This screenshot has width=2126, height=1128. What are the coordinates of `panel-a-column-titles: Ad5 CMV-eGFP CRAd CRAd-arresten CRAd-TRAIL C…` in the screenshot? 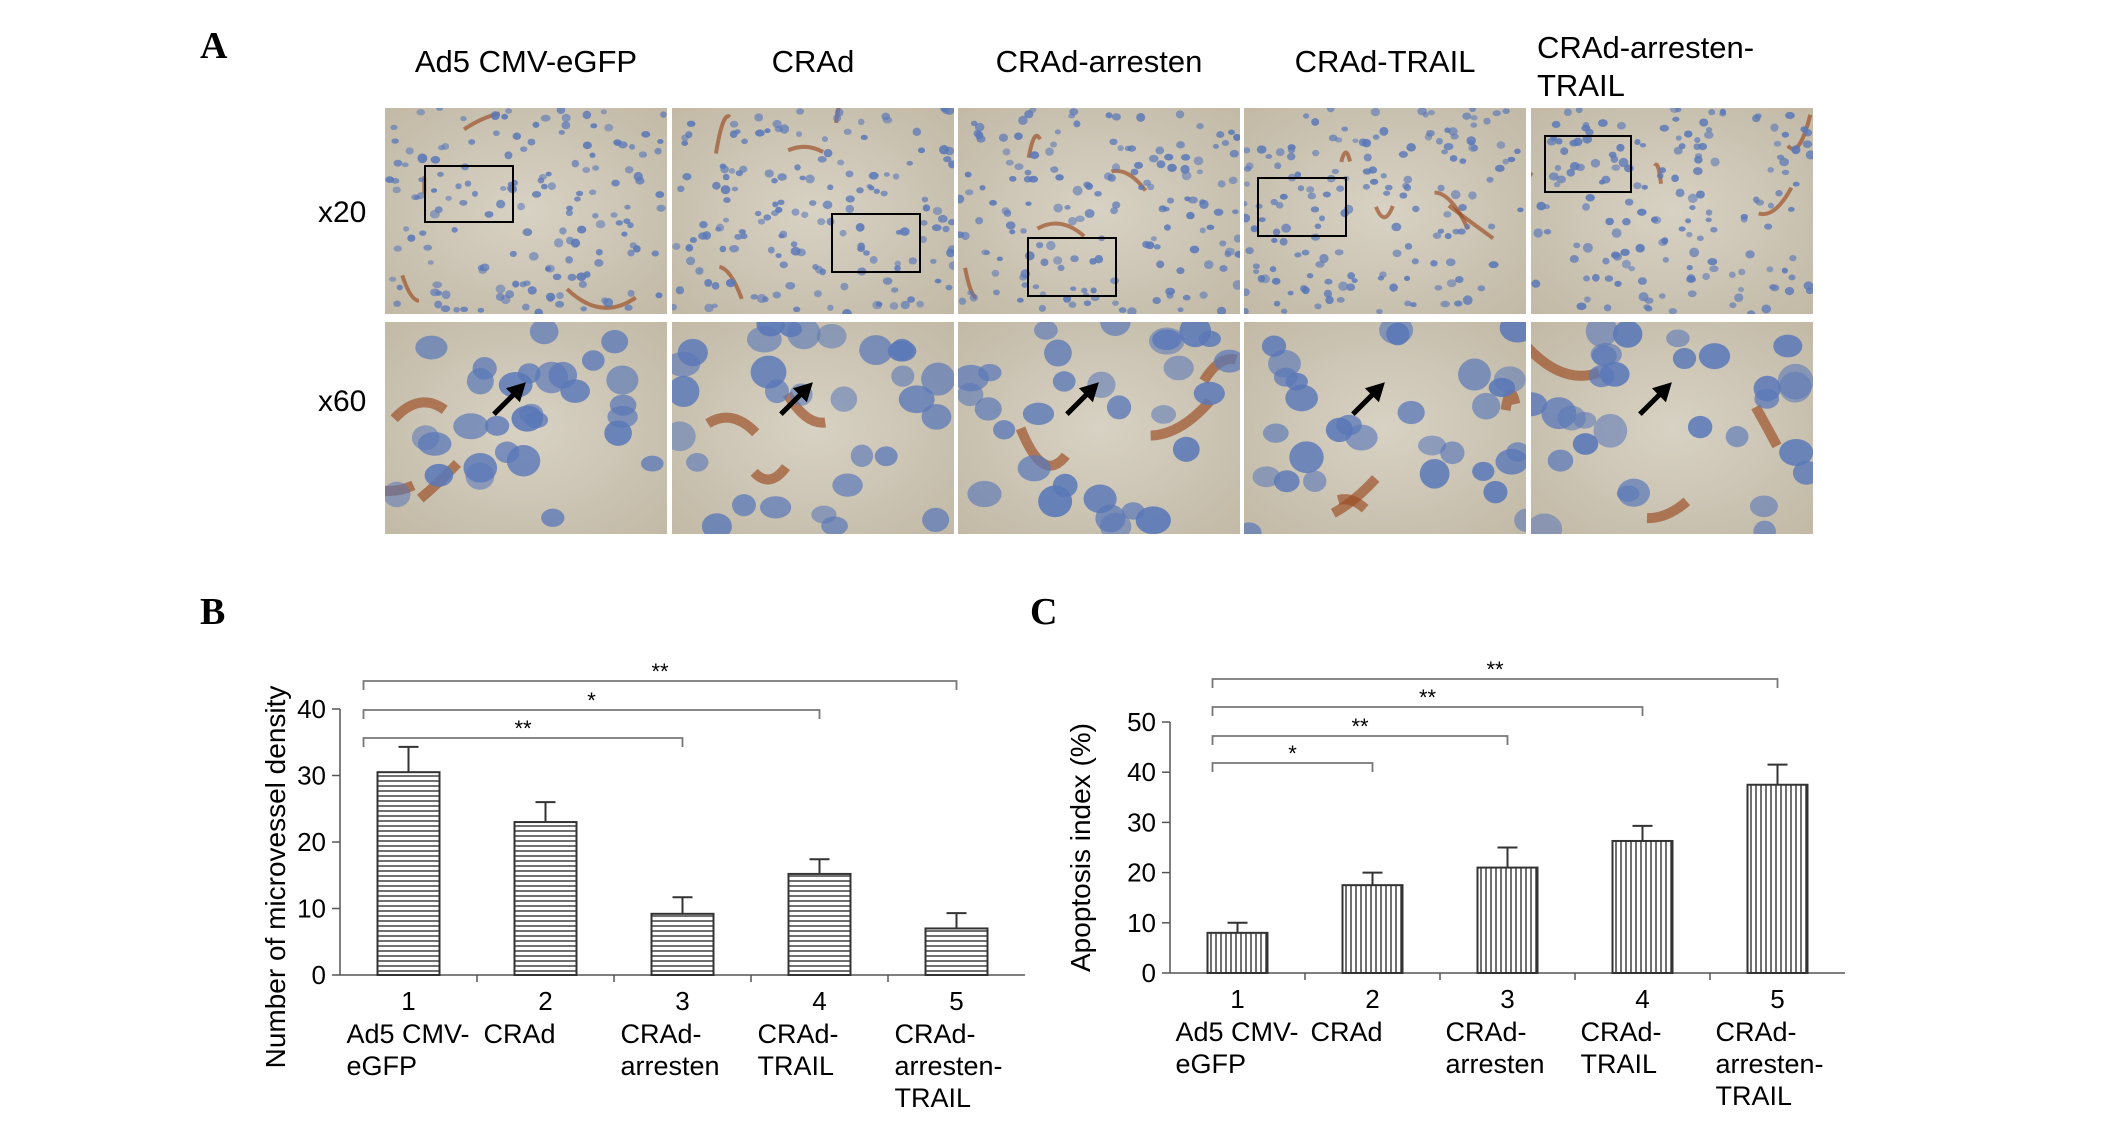 It's located at (1084, 66).